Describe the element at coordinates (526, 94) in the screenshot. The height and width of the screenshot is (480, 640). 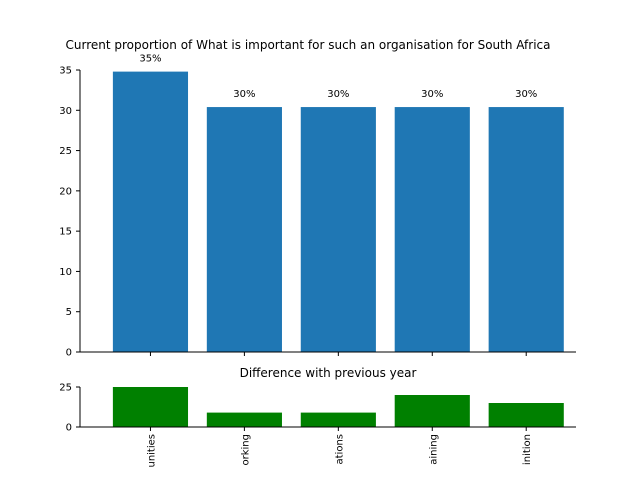
I see `main-data-label-5: 30%` at that location.